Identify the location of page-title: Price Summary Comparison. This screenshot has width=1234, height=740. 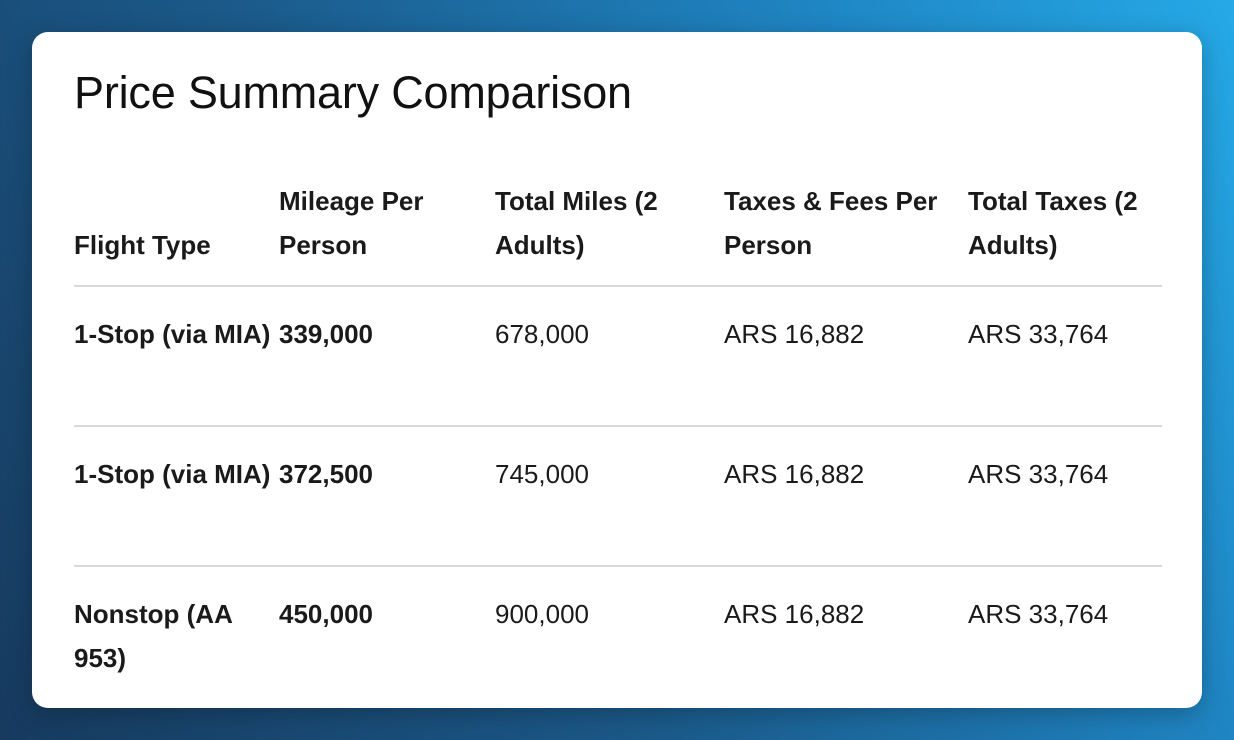
(353, 92).